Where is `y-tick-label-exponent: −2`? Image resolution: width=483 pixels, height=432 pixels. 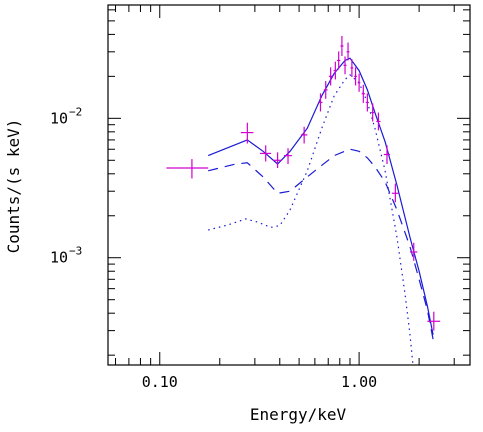 y-tick-label-exponent: −2 is located at coordinates (75, 111).